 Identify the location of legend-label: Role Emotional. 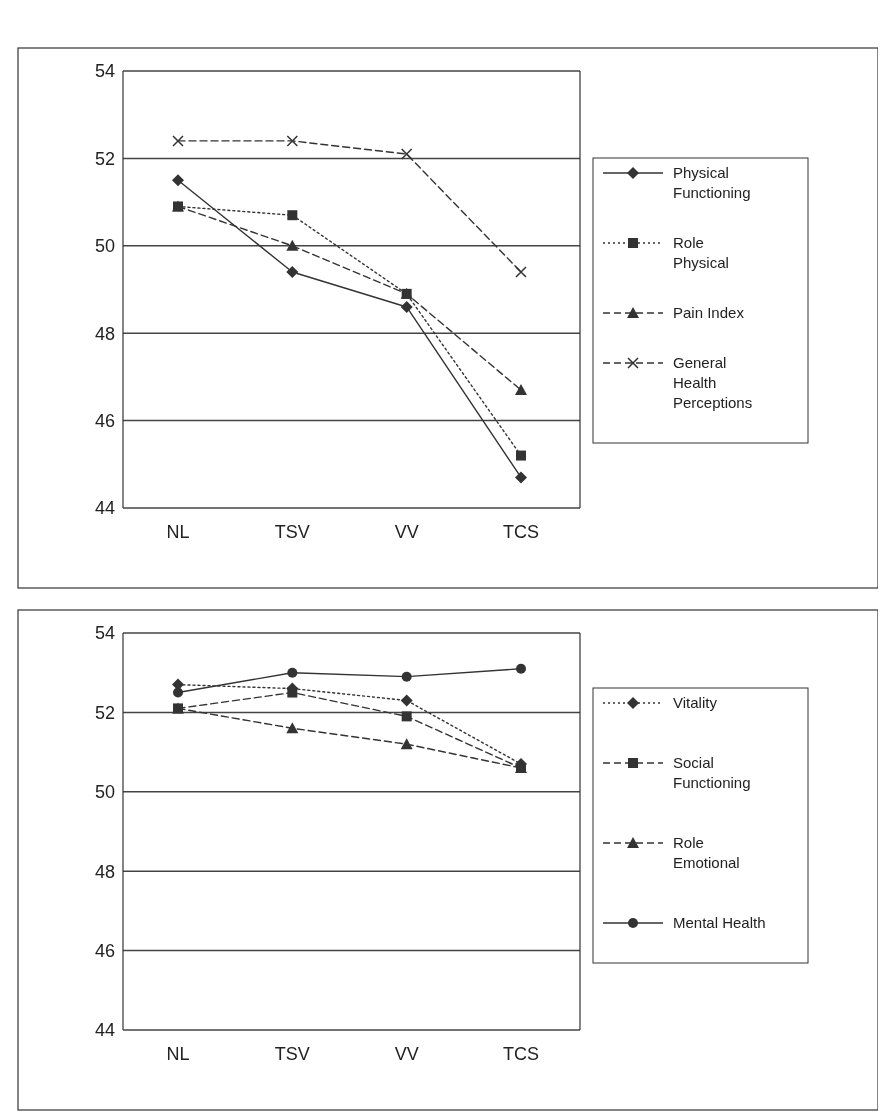
(706, 852).